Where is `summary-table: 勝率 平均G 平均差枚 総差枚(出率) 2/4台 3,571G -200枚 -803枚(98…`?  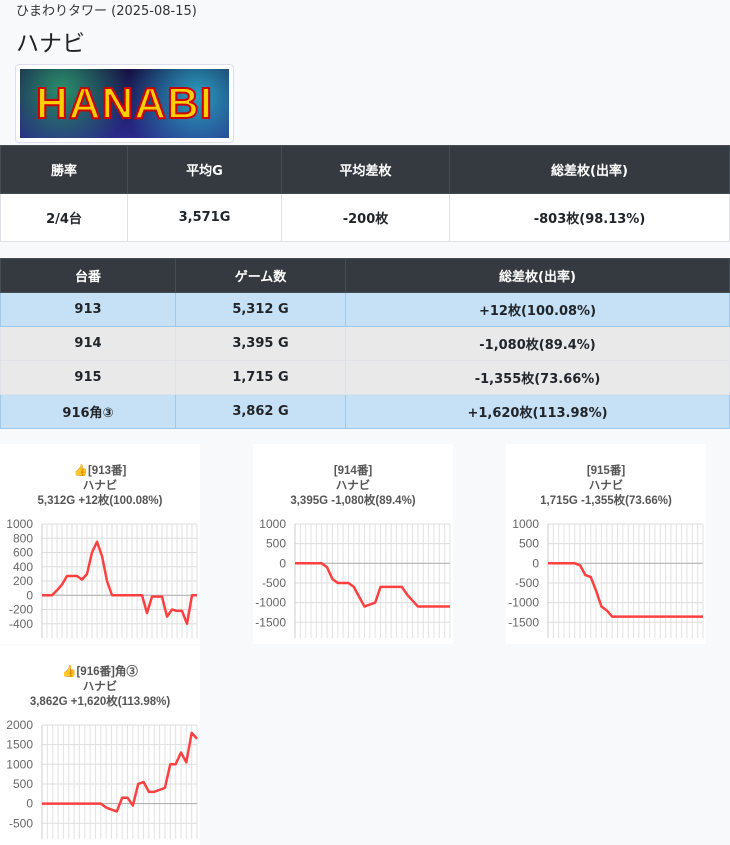
summary-table: 勝率 平均G 平均差枚 総差枚(出率) 2/4台 3,571G -200枚 -803枚(98… is located at coordinates (365, 193).